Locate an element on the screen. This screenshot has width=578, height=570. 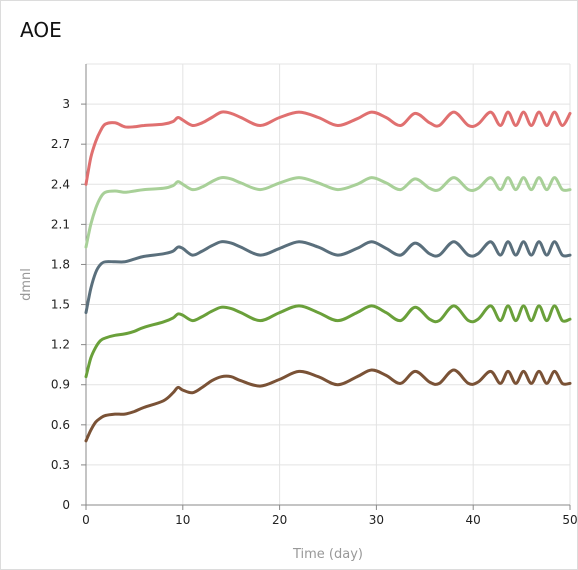
y-tick-label: 2.4 is located at coordinates (60, 184).